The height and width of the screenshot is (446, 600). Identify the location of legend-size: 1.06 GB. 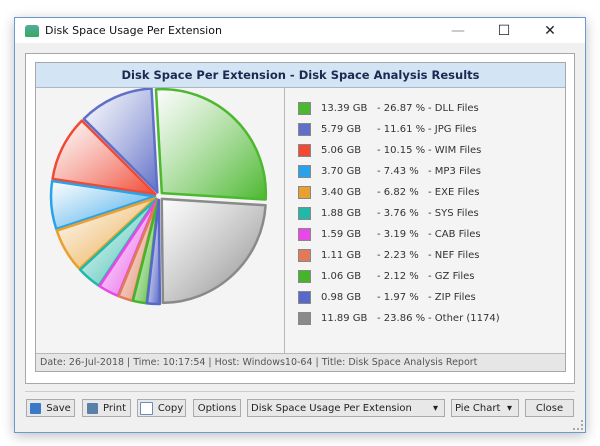
(341, 276).